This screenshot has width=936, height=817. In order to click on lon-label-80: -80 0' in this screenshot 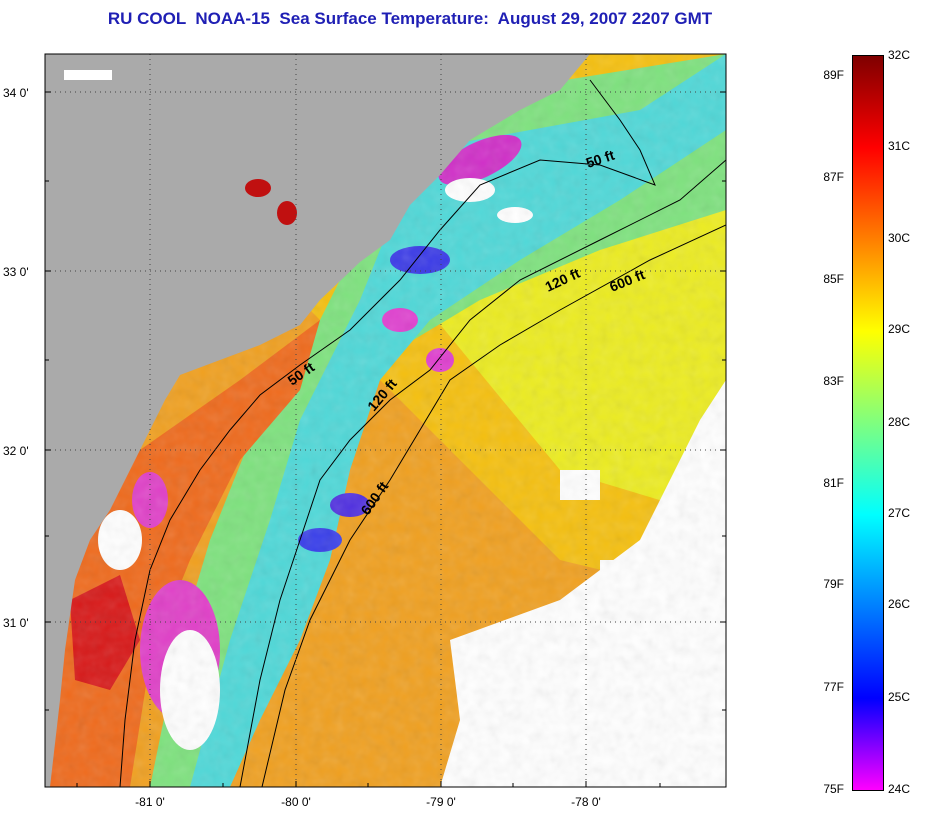, I will do `click(296, 802)`.